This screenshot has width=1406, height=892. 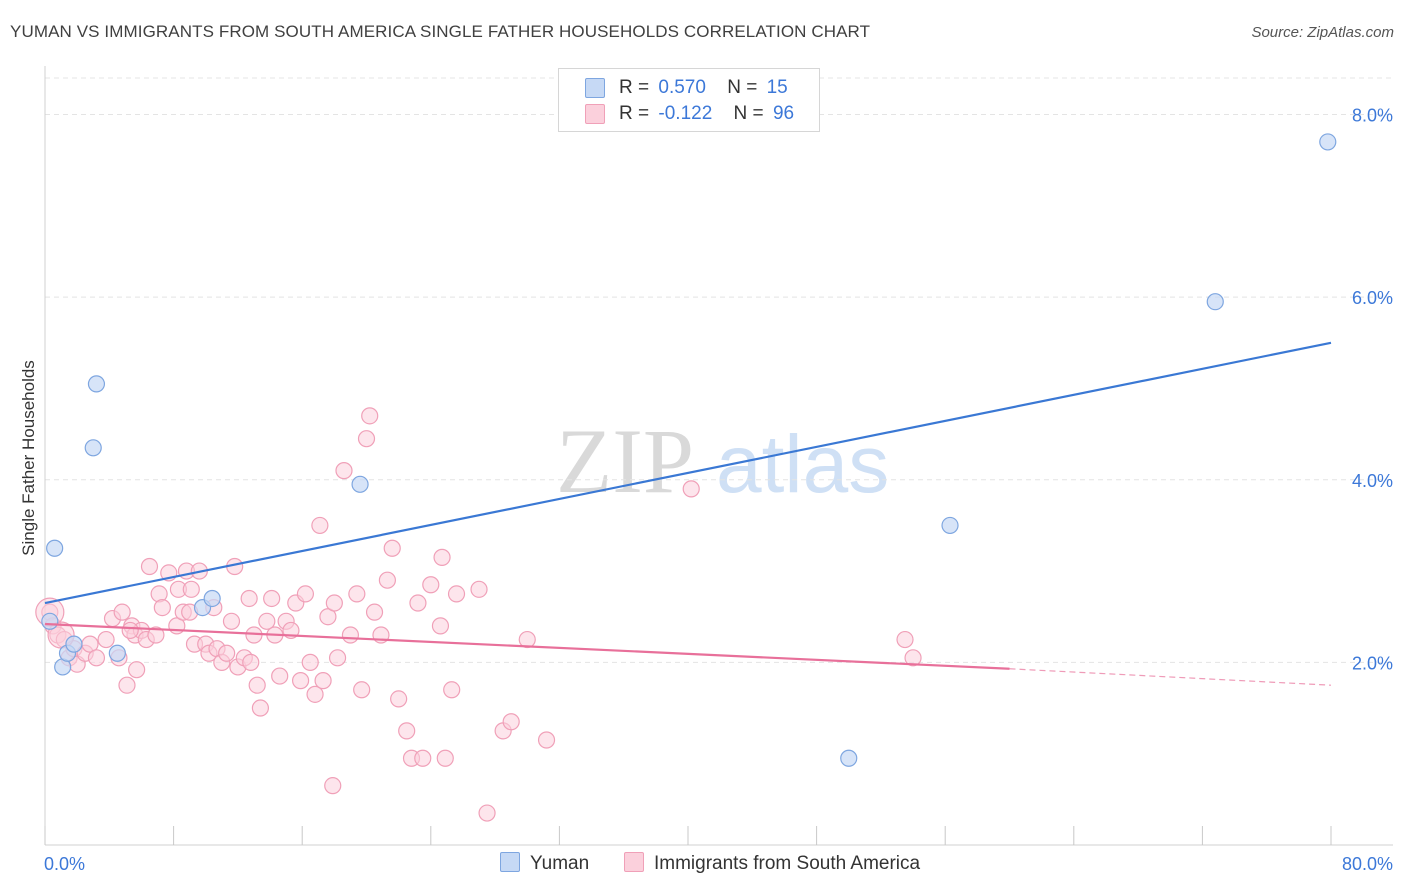 What do you see at coordinates (802, 464) in the screenshot?
I see `watermark-atlas: atlas` at bounding box center [802, 464].